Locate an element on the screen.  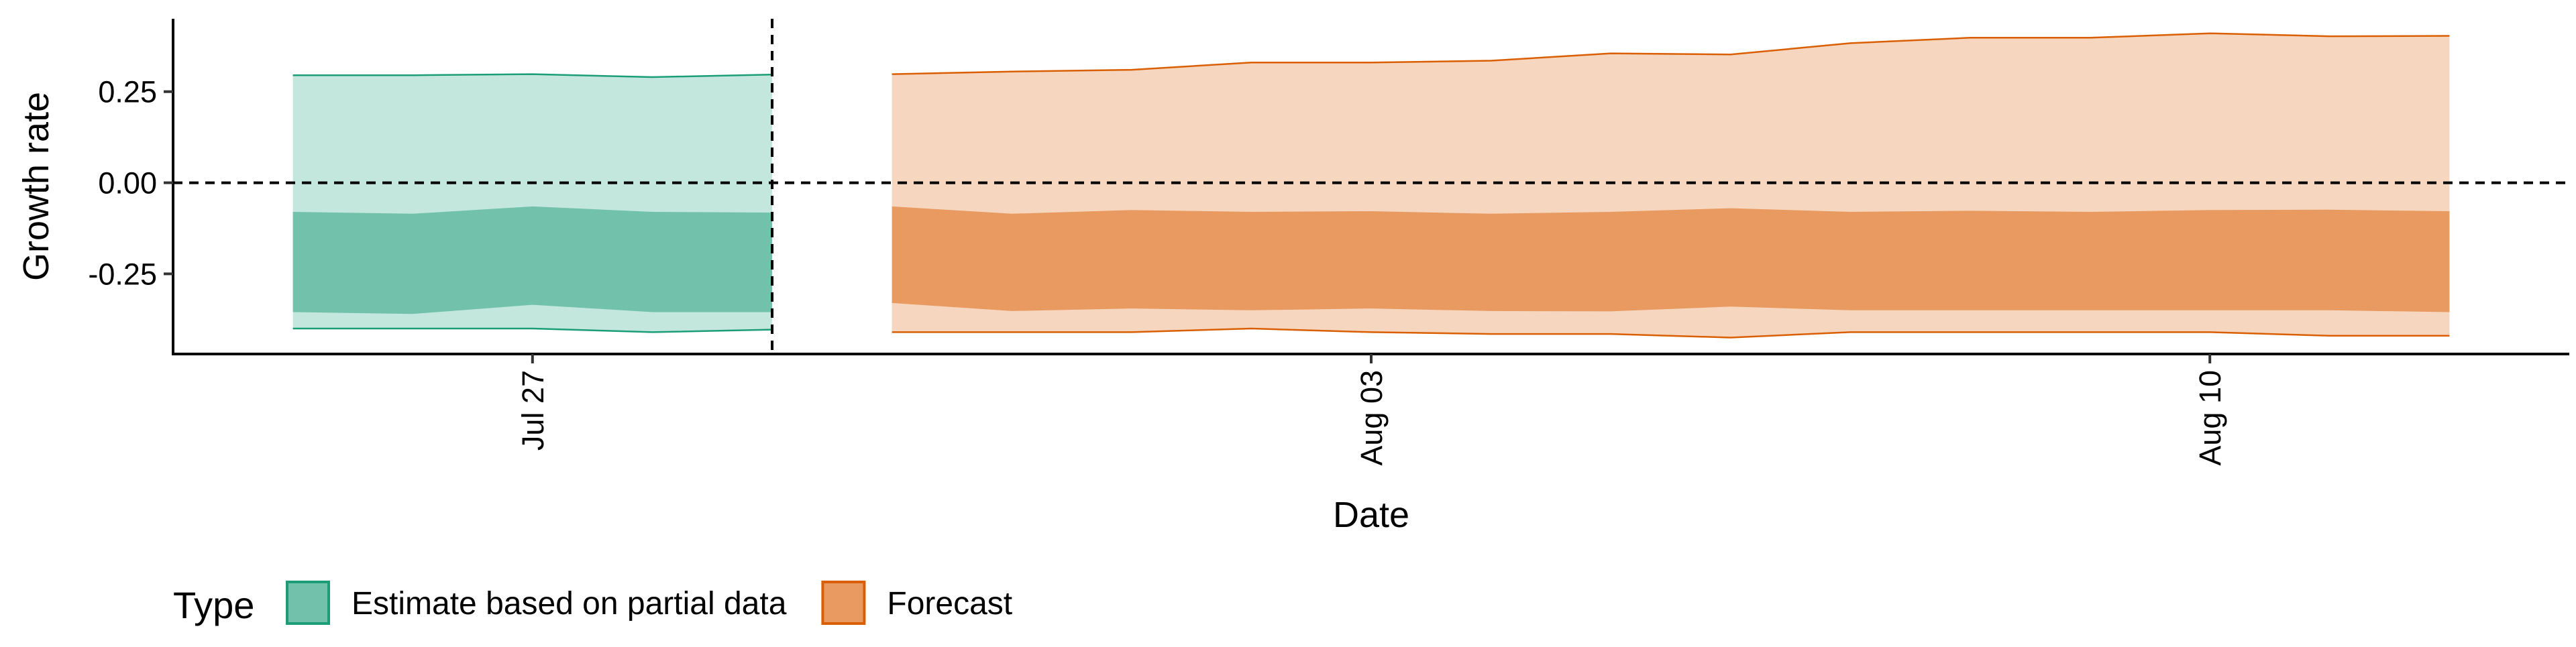
legend-title: Type is located at coordinates (213, 605).